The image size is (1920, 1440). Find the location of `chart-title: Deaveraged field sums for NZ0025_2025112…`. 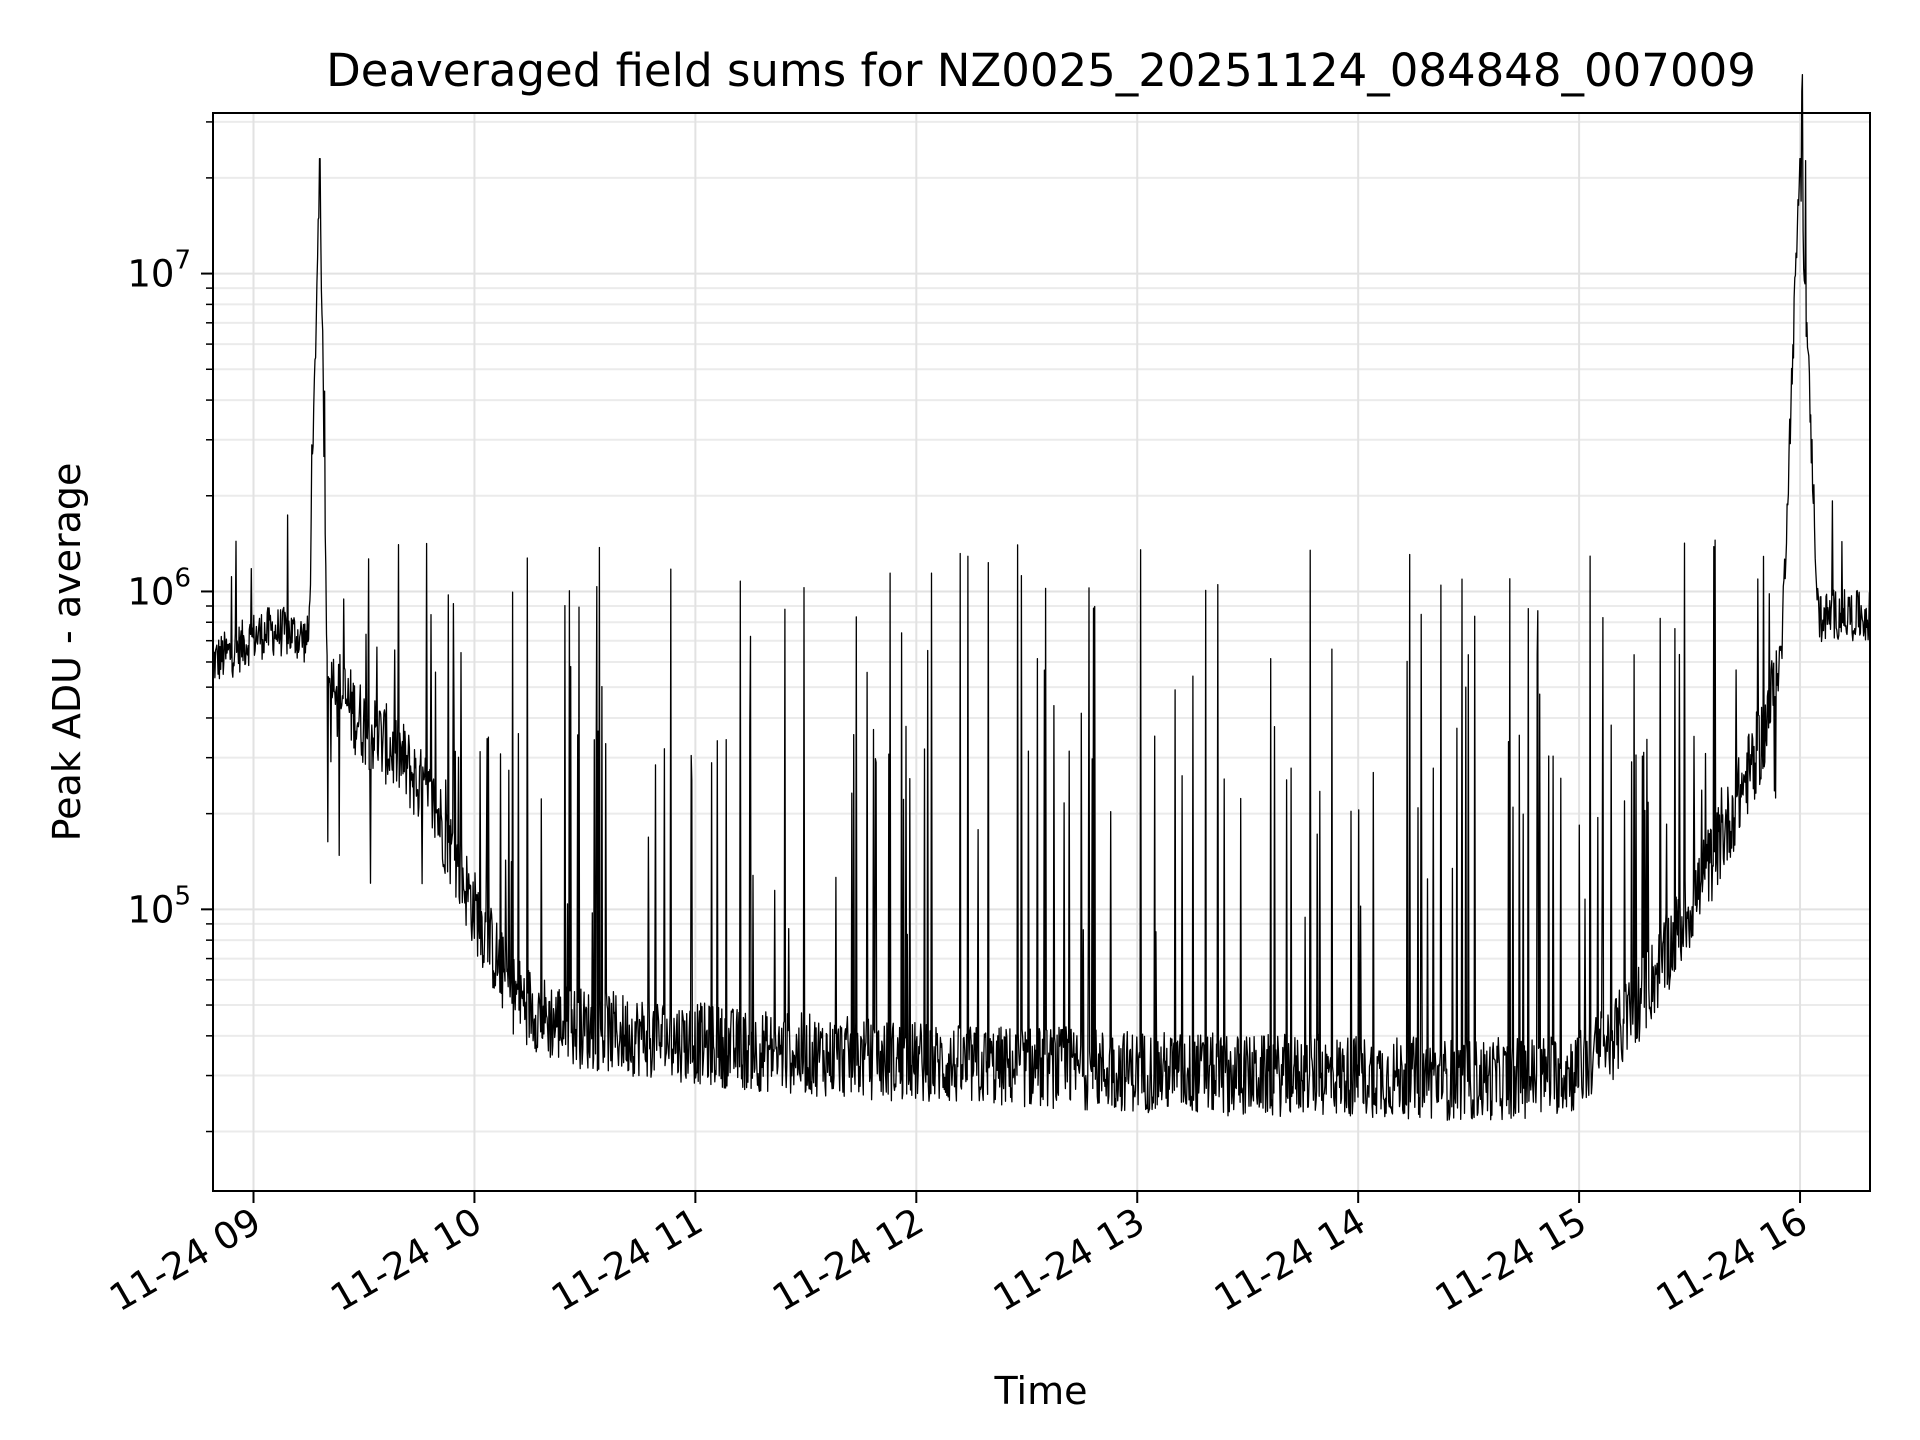

chart-title: Deaveraged field sums for NZ0025_2025112… is located at coordinates (1041, 70).